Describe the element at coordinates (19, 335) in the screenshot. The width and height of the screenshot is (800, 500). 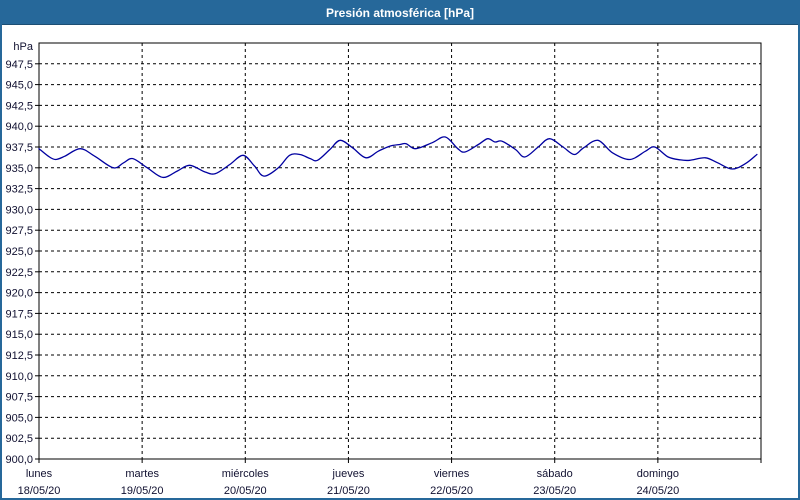
I see `y-tick-label: 915,0` at that location.